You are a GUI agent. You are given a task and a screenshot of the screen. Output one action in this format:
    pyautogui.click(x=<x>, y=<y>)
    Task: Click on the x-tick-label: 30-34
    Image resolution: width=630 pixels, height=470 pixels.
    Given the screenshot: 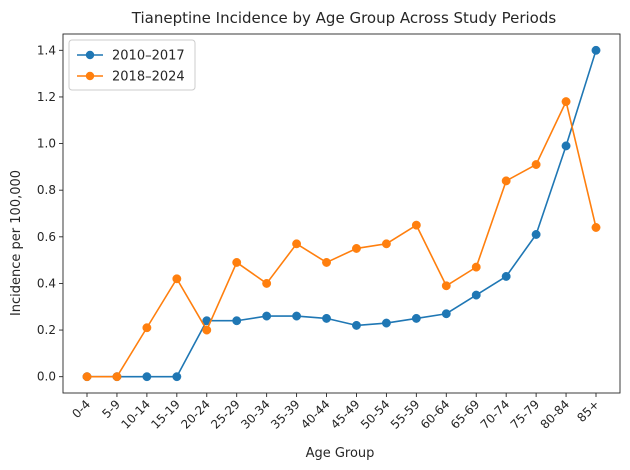 What is the action you would take?
    pyautogui.click(x=255, y=414)
    